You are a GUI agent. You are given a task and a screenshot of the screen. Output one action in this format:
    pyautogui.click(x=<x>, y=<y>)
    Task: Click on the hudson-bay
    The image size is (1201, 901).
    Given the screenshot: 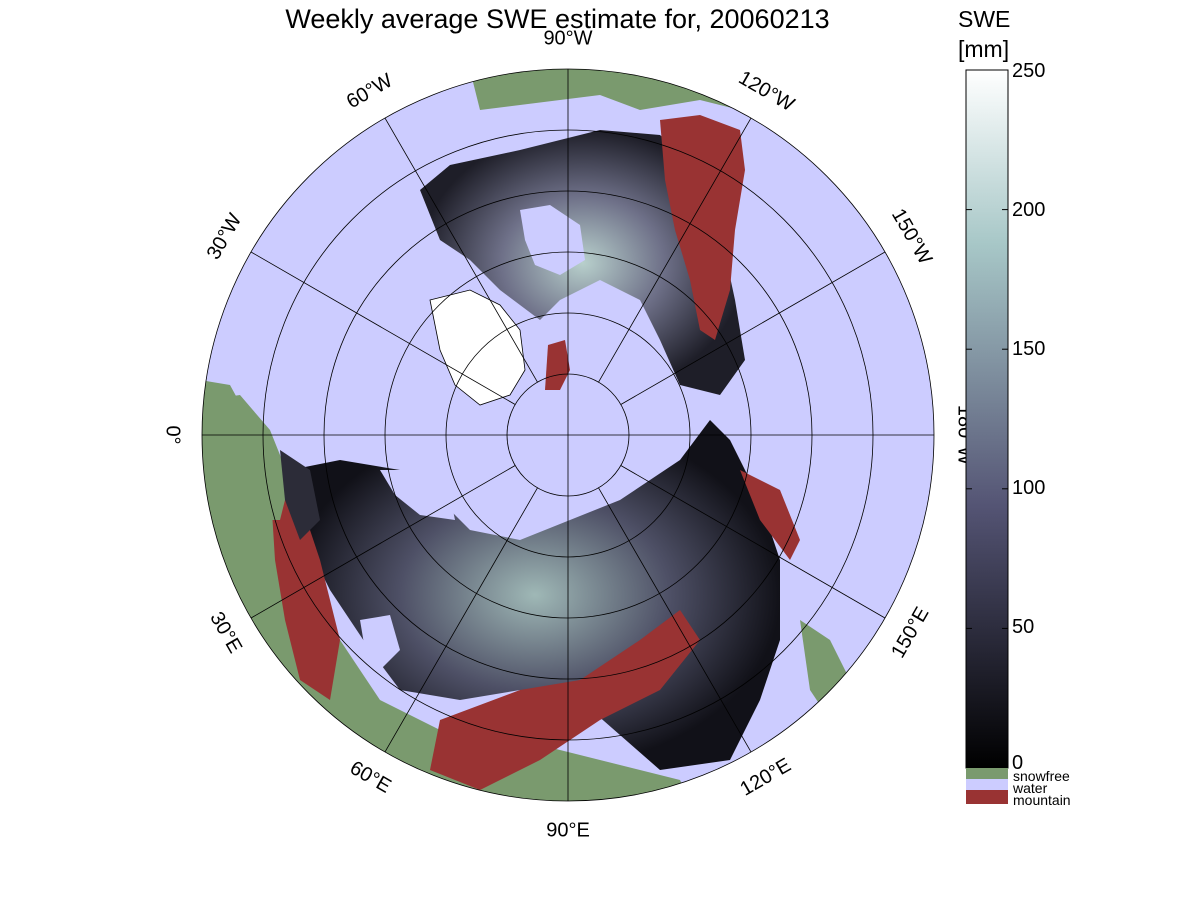 What is the action you would take?
    pyautogui.click(x=552, y=240)
    